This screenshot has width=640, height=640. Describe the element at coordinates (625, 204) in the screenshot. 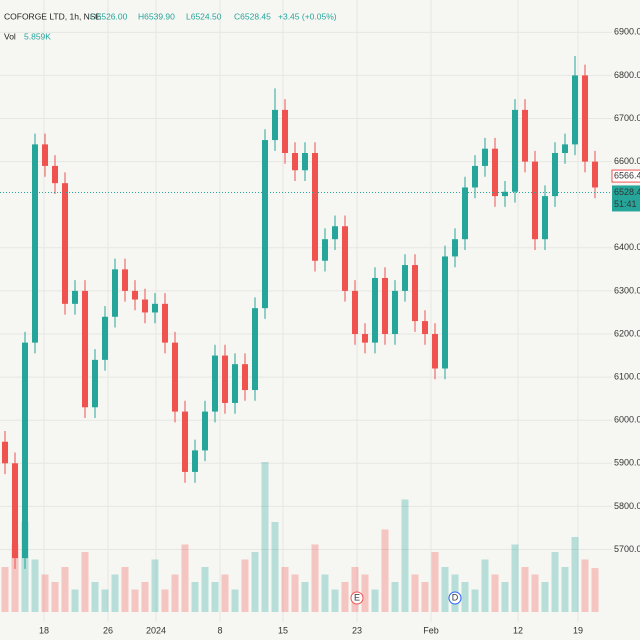

I see `countdown: 51:41` at that location.